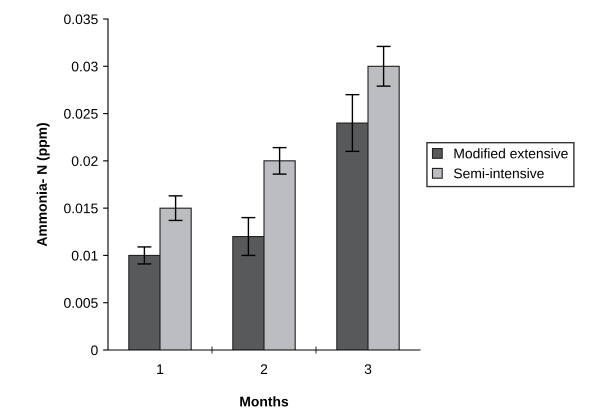 The height and width of the screenshot is (420, 603). What do you see at coordinates (85, 161) in the screenshot?
I see `y-tick-label: 0.02` at bounding box center [85, 161].